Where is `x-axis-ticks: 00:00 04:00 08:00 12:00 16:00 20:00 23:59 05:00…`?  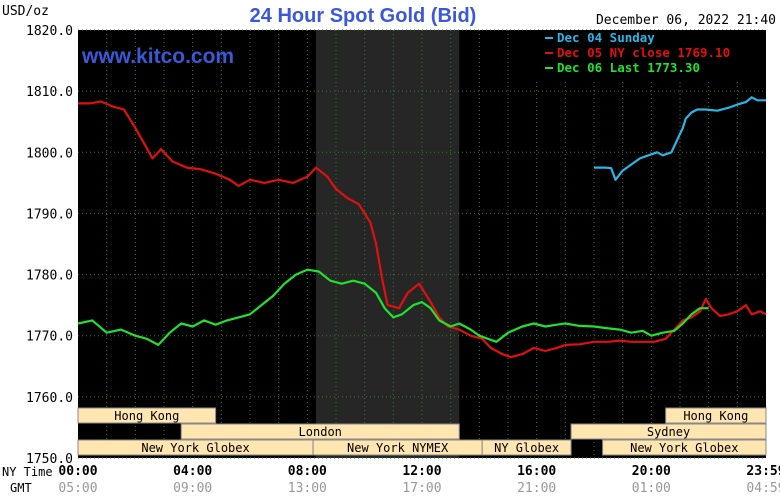
x-axis-ticks: 00:00 04:00 08:00 12:00 16:00 20:00 23:59 05:00… is located at coordinates (419, 480).